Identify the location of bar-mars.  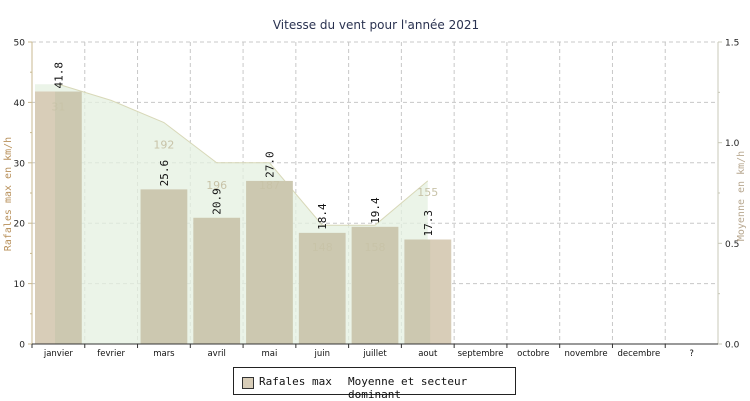
(164, 266).